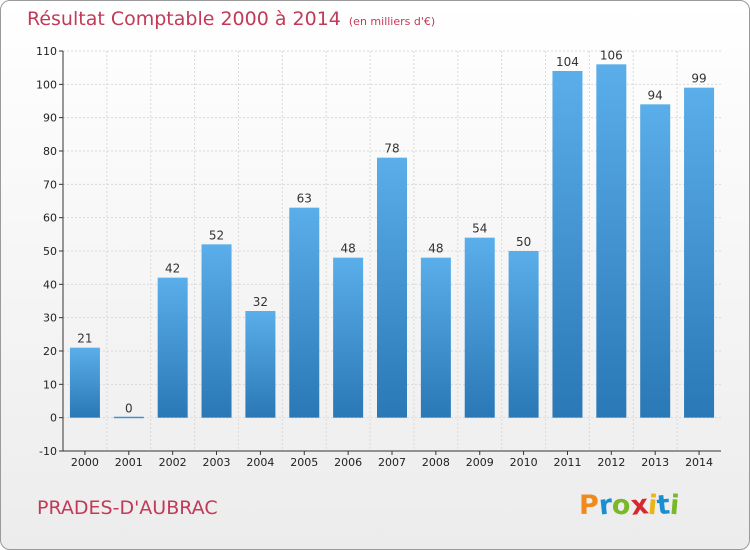 The image size is (750, 550). I want to click on bar-2004, so click(260, 364).